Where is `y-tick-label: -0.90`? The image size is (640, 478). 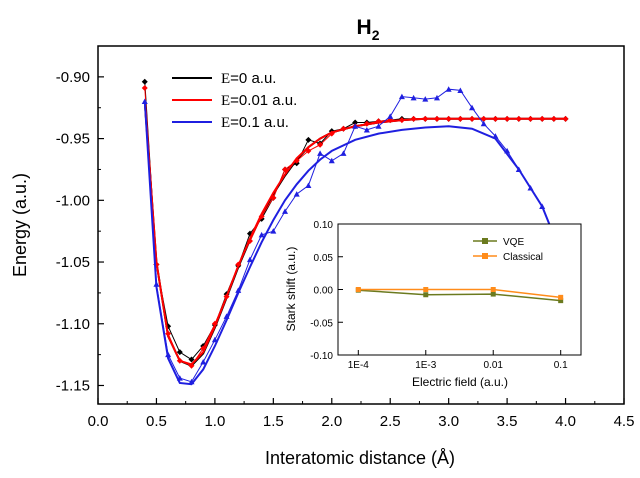 y-tick-label: -0.90 is located at coordinates (73, 77).